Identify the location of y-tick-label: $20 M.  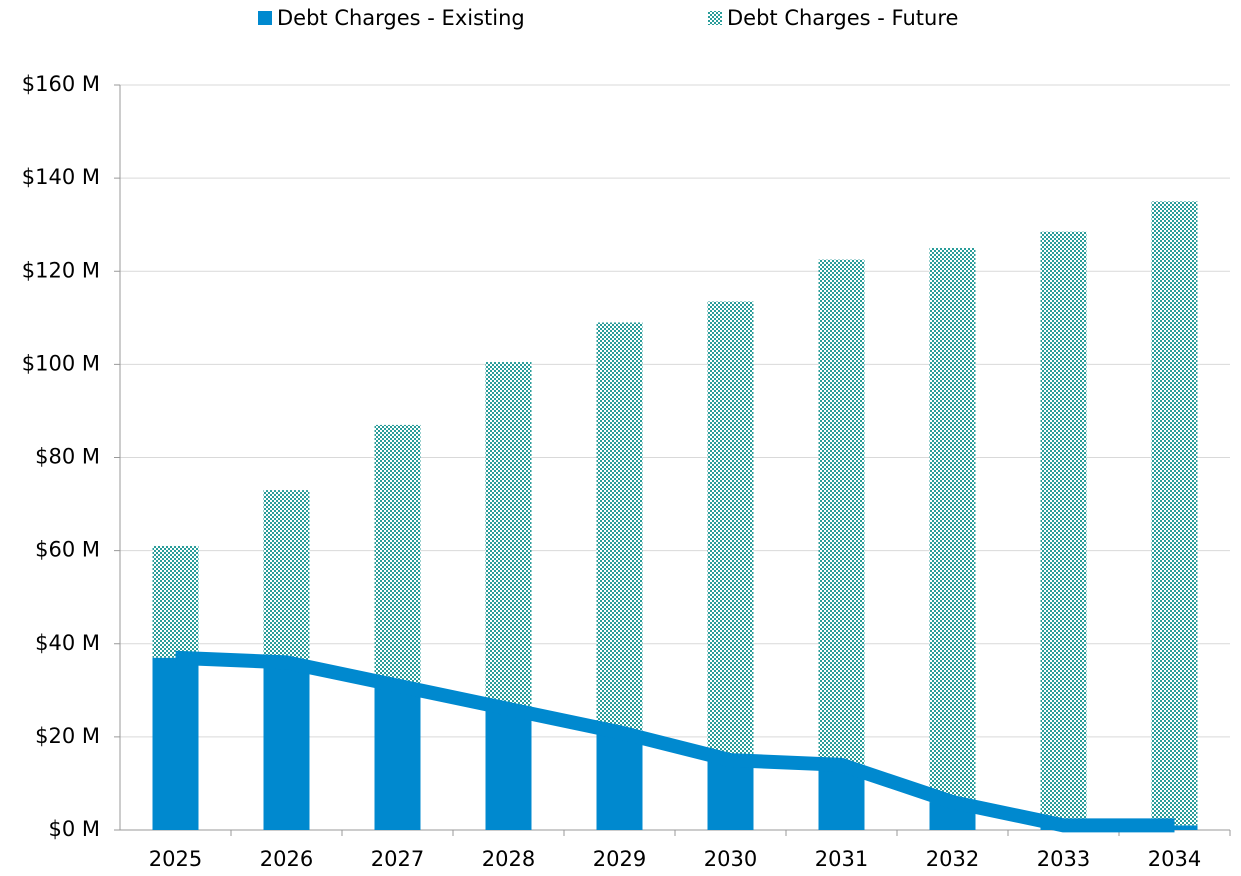
(67, 736).